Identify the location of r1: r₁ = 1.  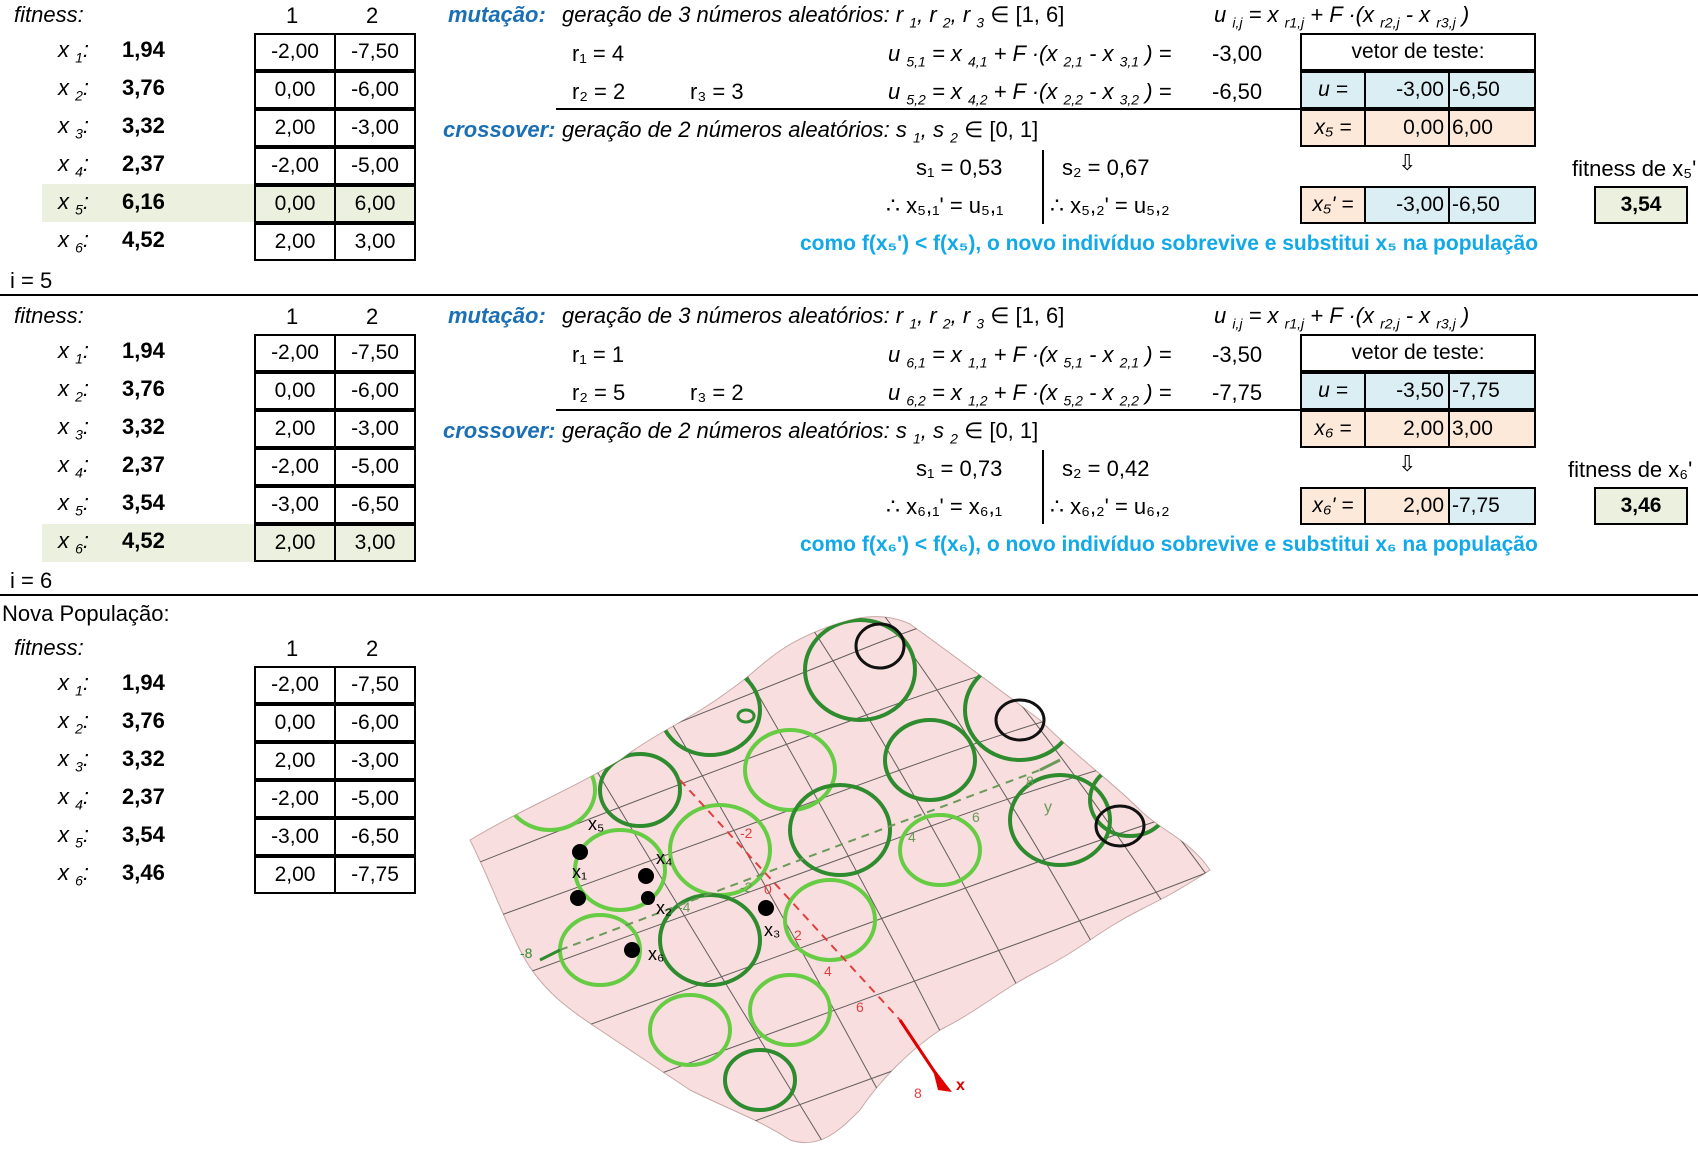
(598, 354).